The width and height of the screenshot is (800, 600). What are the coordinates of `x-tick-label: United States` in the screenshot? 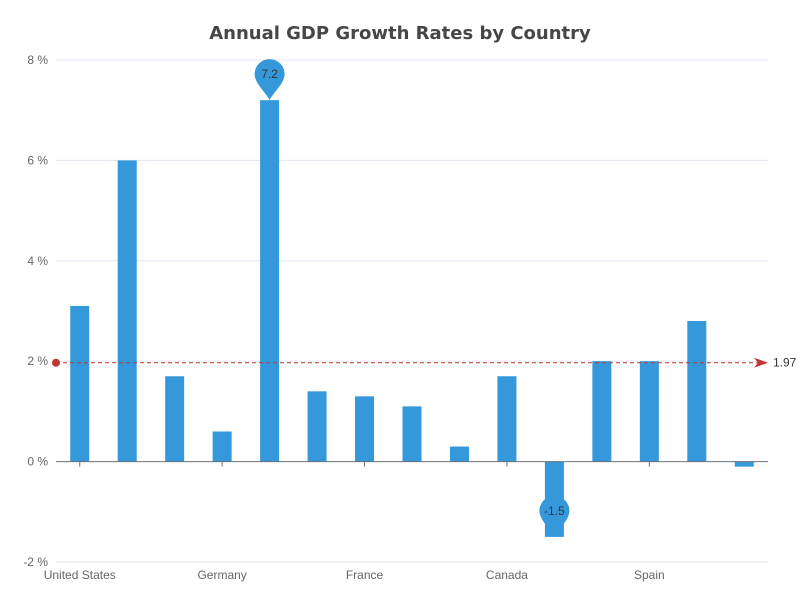 It's located at (80, 575).